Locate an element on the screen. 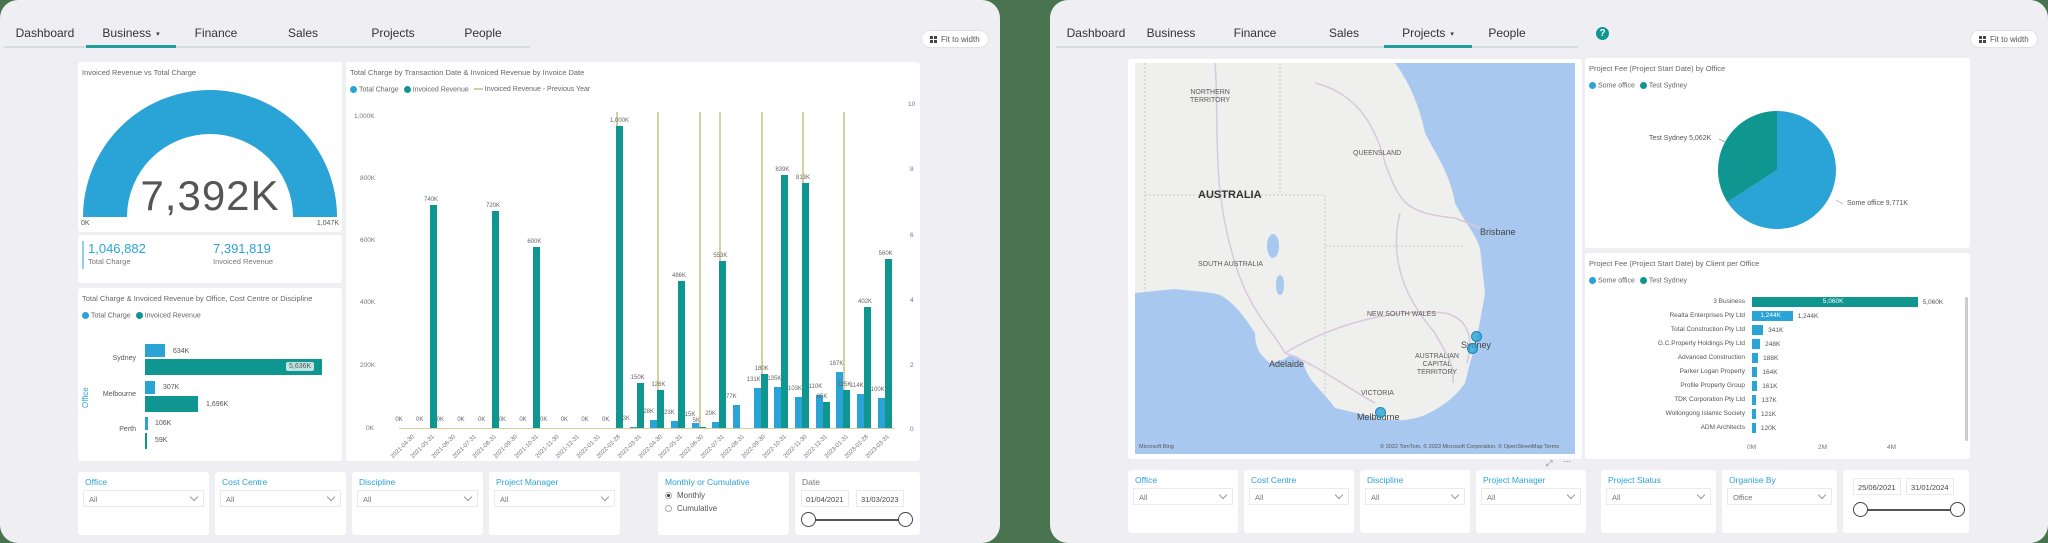 The image size is (2048, 543). vertical-scrollbar is located at coordinates (1966, 369).